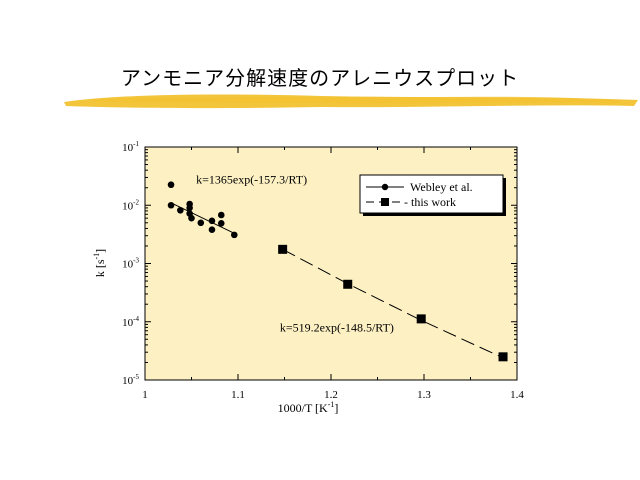 The height and width of the screenshot is (480, 640). I want to click on x-tick-label: 1.3, so click(424, 395).